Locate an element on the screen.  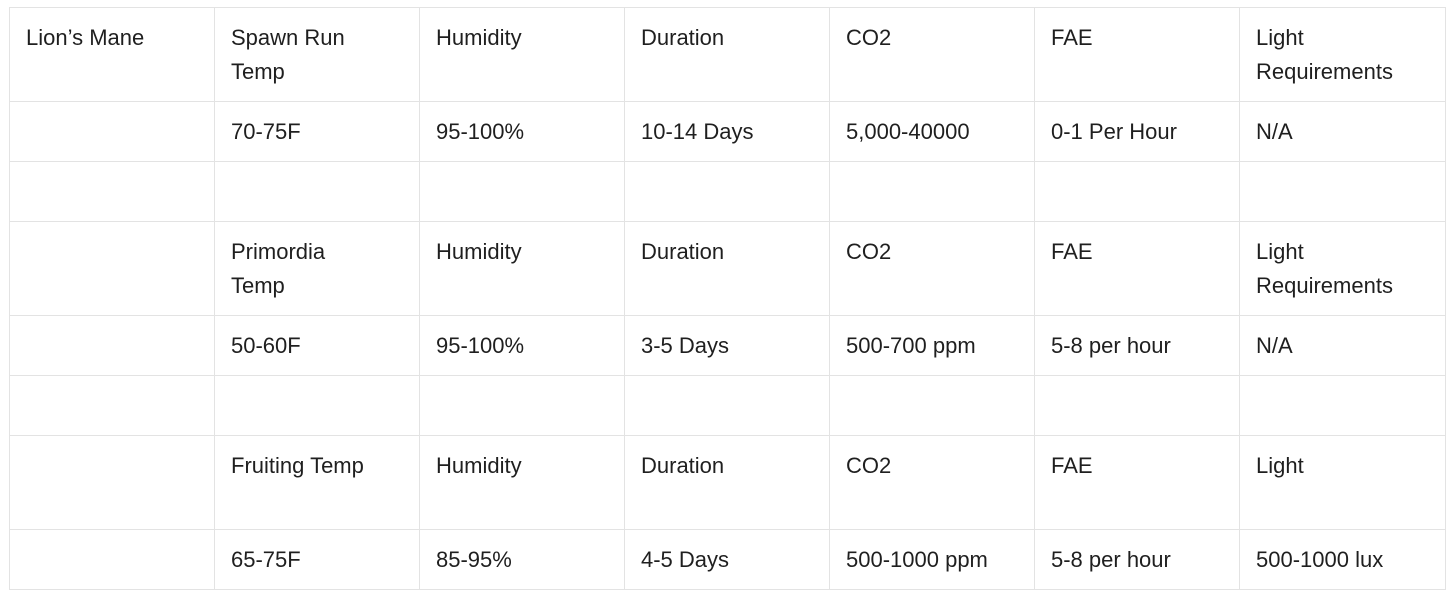
table-cell: Light is located at coordinates (1342, 482).